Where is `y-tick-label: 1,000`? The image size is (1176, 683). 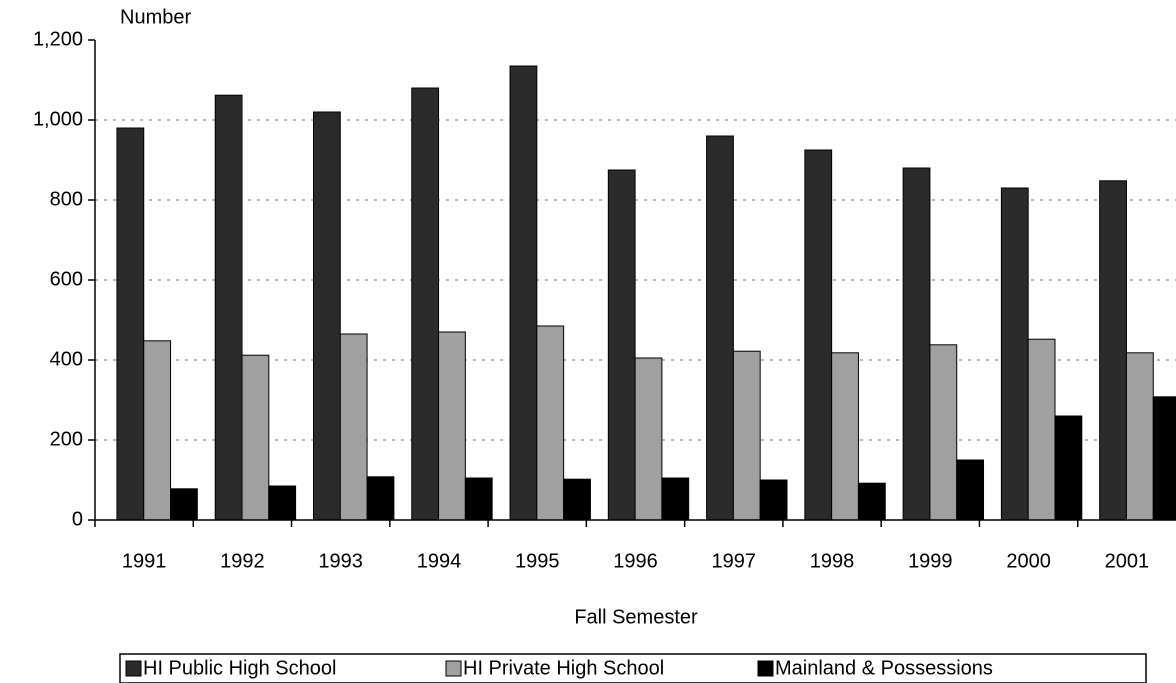
y-tick-label: 1,000 is located at coordinates (58, 119).